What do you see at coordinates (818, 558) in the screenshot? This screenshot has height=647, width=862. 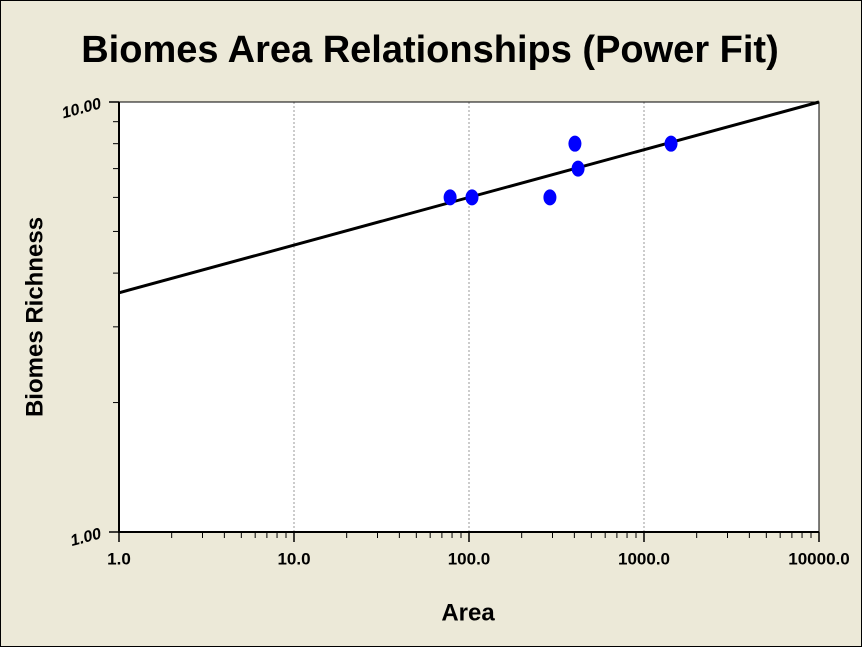 I see `x-tick-label: 10000.0` at bounding box center [818, 558].